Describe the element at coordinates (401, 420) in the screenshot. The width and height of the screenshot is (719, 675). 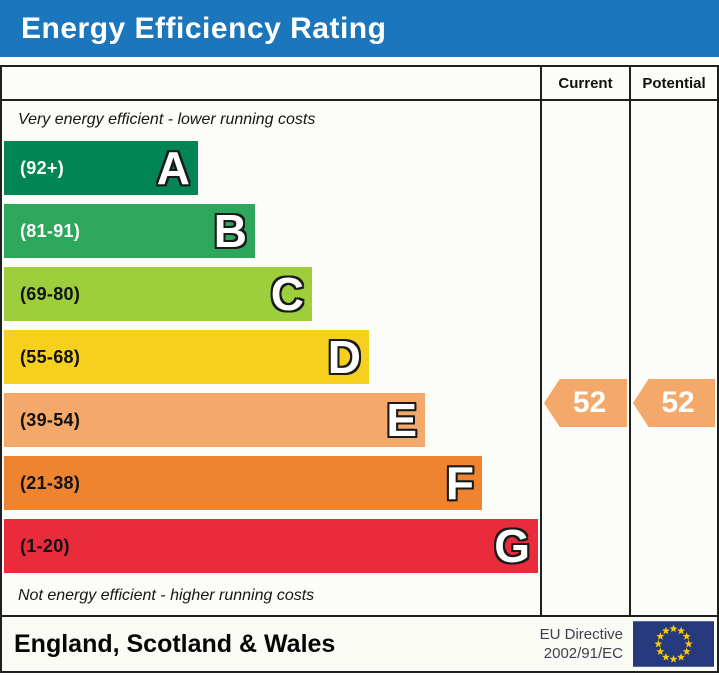
I see `band-e-letter: E` at that location.